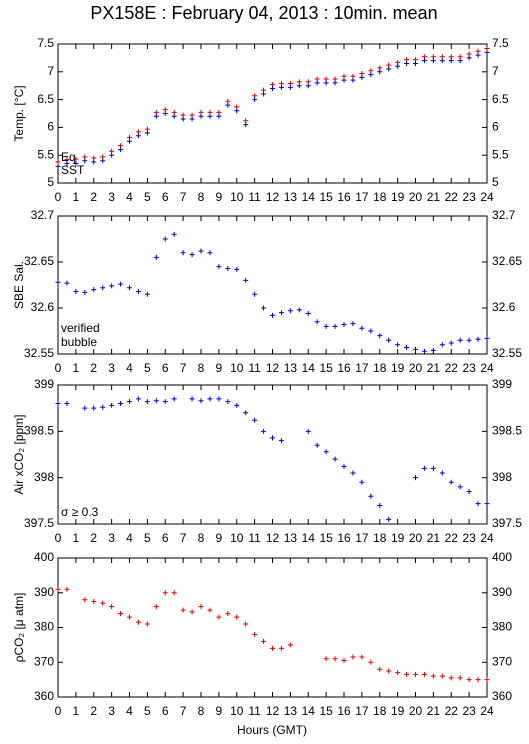 This screenshot has width=529, height=744. What do you see at coordinates (380, 368) in the screenshot?
I see `x-tick-label: 18` at bounding box center [380, 368].